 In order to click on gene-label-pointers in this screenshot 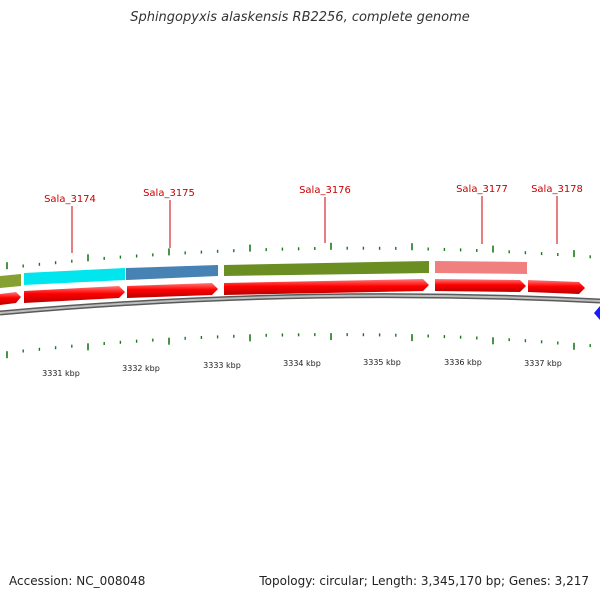, I will do `click(314, 224)`.